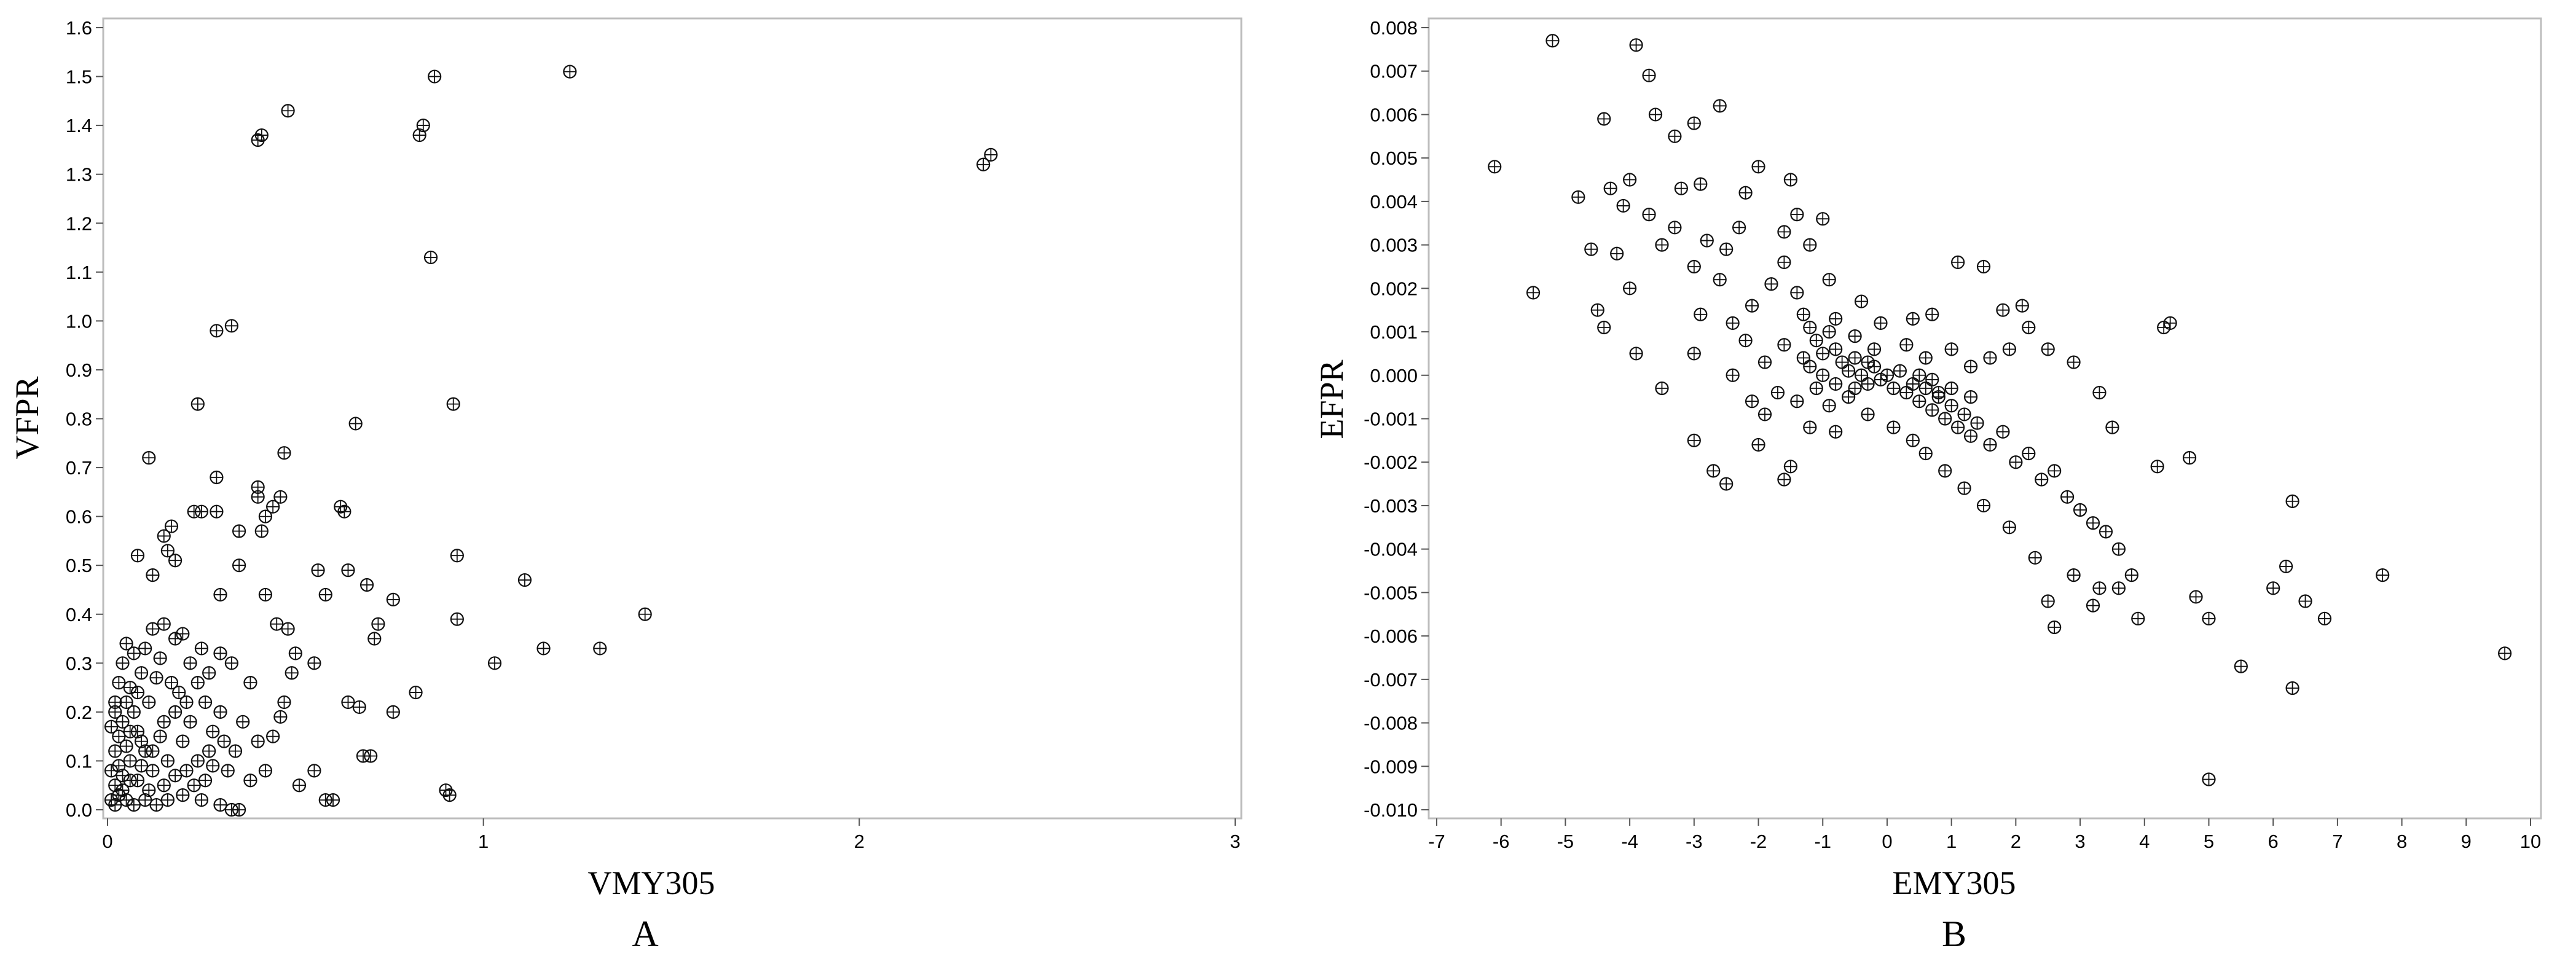 The image size is (2576, 956). Describe the element at coordinates (2466, 841) in the screenshot. I see `x-tick-label: 9` at that location.